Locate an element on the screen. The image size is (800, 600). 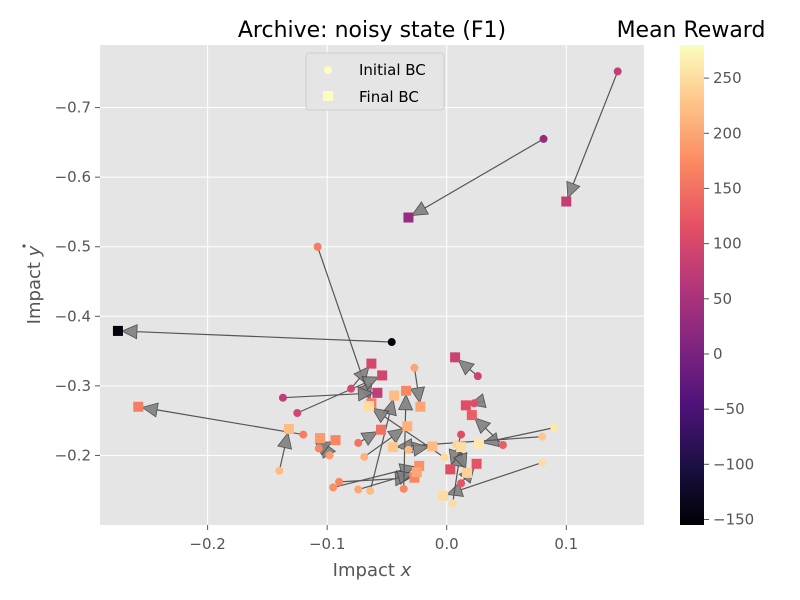
y-axis-label: Impact y is located at coordinates (34, 284).